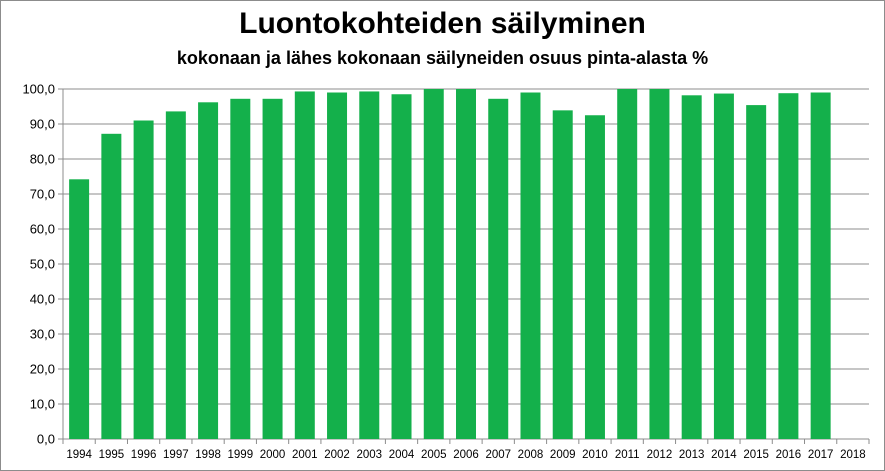 The width and height of the screenshot is (885, 471). I want to click on x-tick-label: 1994, so click(79, 455).